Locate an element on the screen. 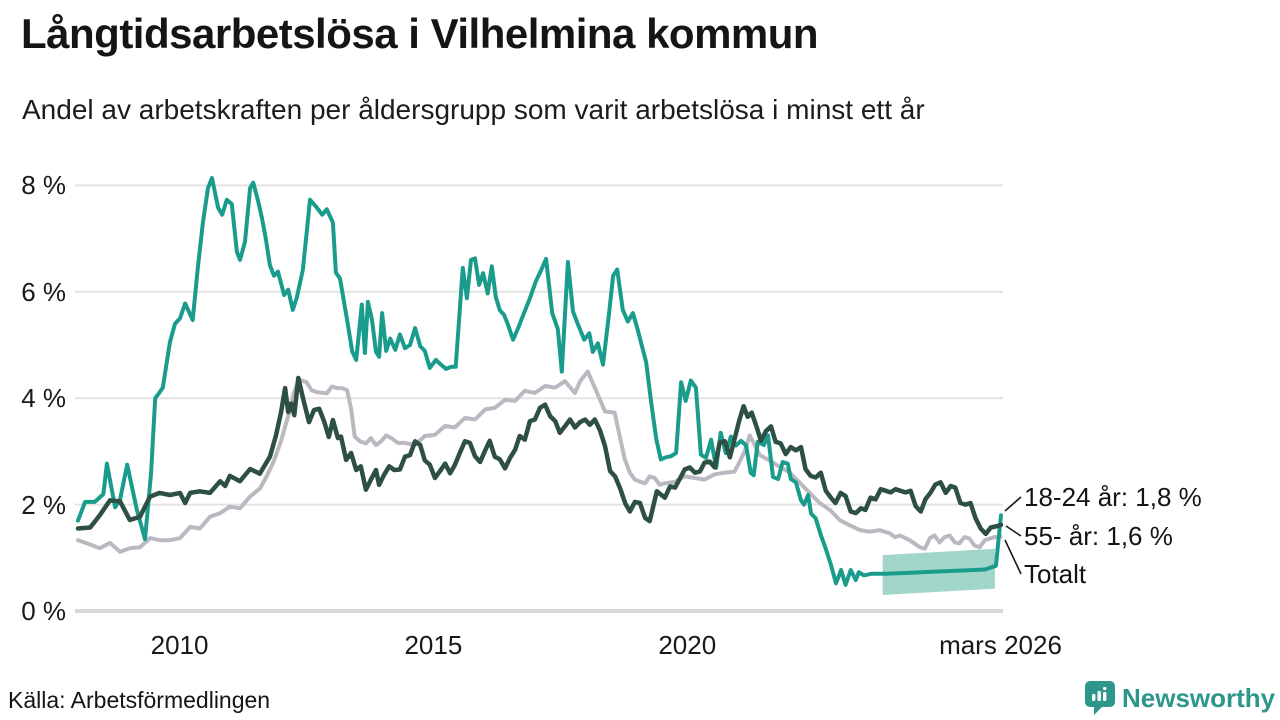 The height and width of the screenshot is (720, 1280). newsworthy-wordmark: Newsworthy is located at coordinates (1199, 697).